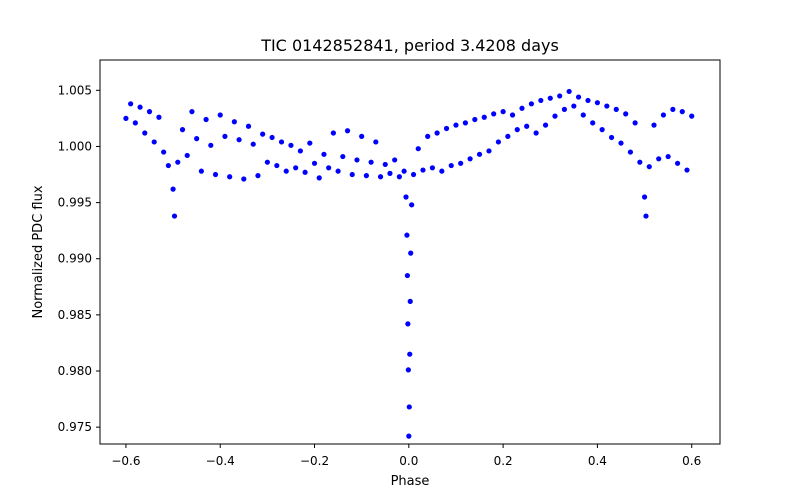 Image resolution: width=800 pixels, height=500 pixels. Describe the element at coordinates (75, 371) in the screenshot. I see `y-tick-label: 0.980` at that location.